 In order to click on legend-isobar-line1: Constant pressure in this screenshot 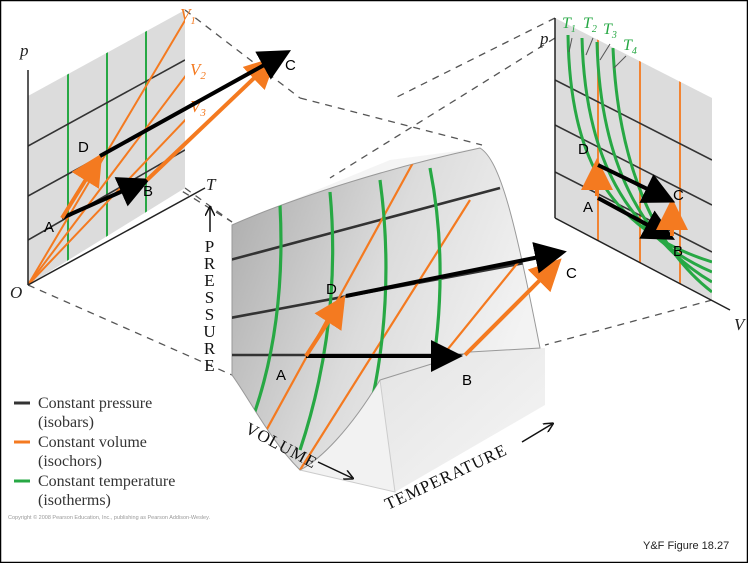, I will do `click(95, 403)`.